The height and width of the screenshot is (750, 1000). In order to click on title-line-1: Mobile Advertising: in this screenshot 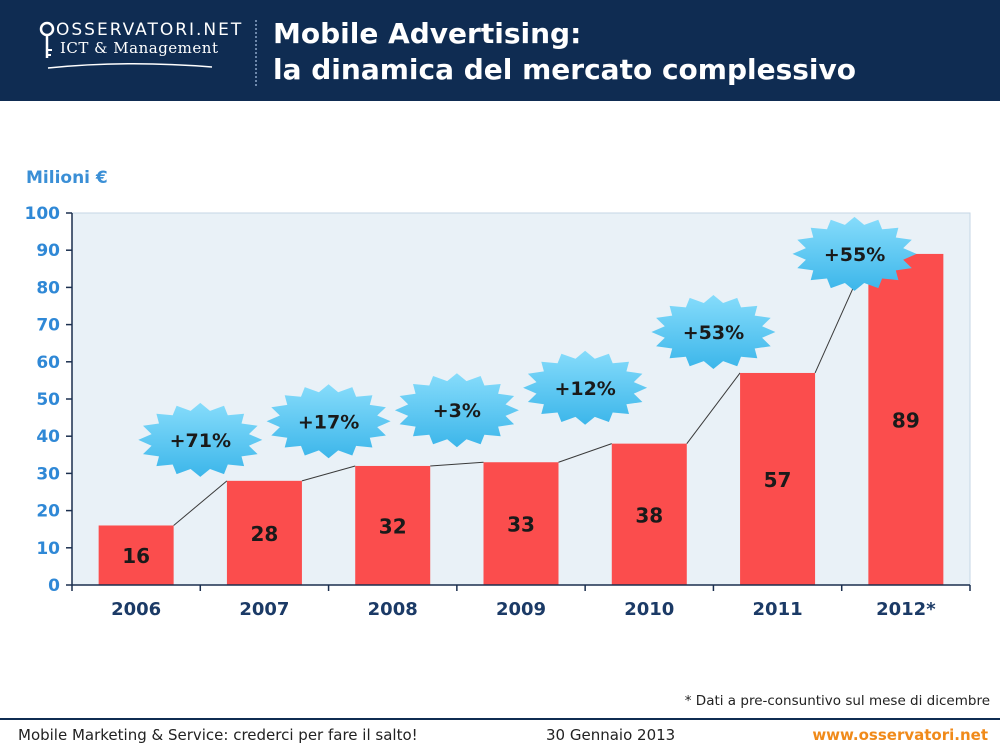, I will do `click(427, 33)`.